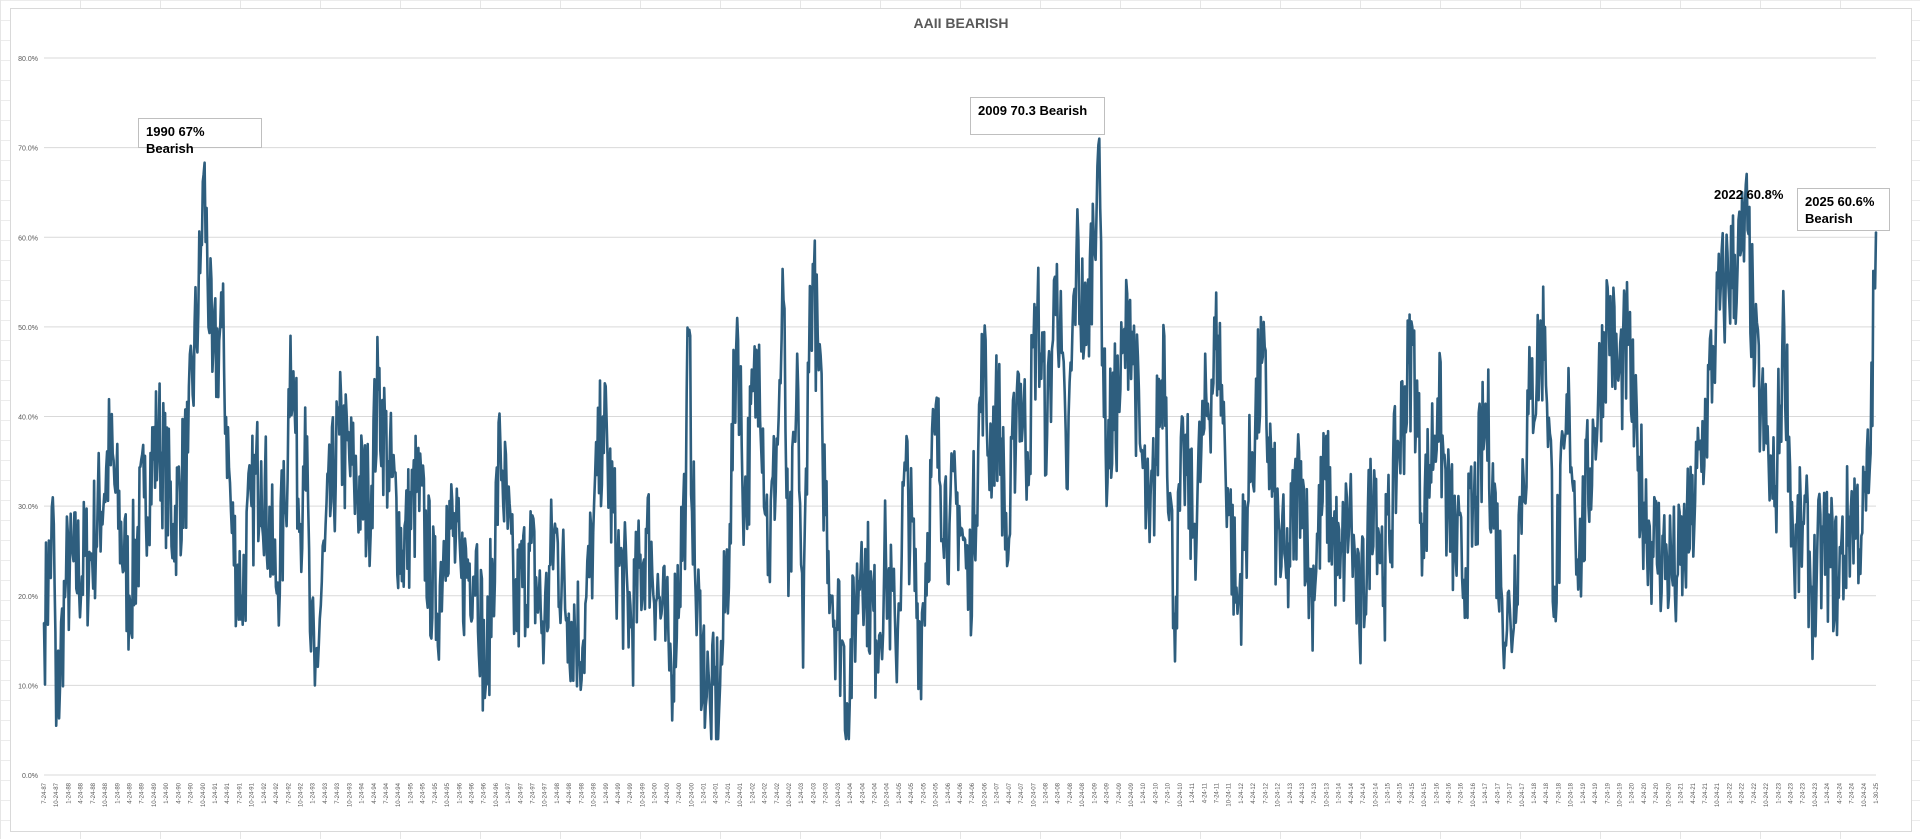  I want to click on y-tick-label: 30.0%, so click(28, 507).